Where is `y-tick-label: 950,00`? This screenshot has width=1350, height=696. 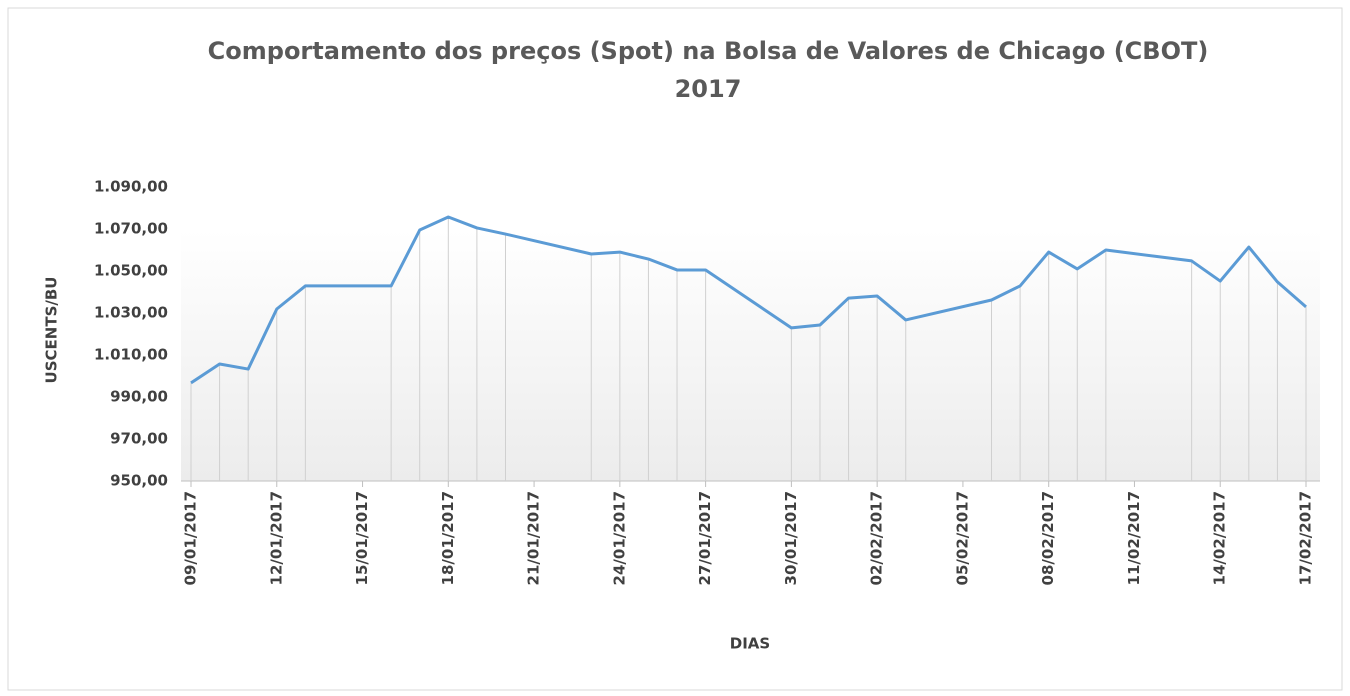
y-tick-label: 950,00 is located at coordinates (139, 481).